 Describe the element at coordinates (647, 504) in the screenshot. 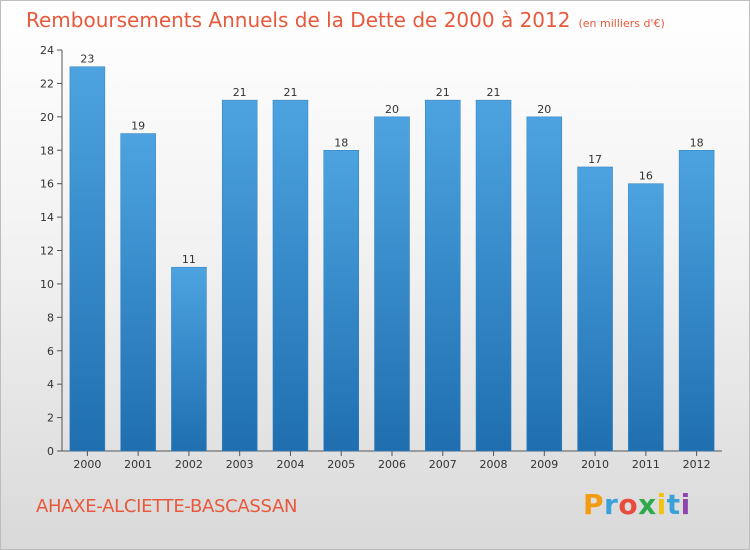

I see `logo-letter: x` at that location.